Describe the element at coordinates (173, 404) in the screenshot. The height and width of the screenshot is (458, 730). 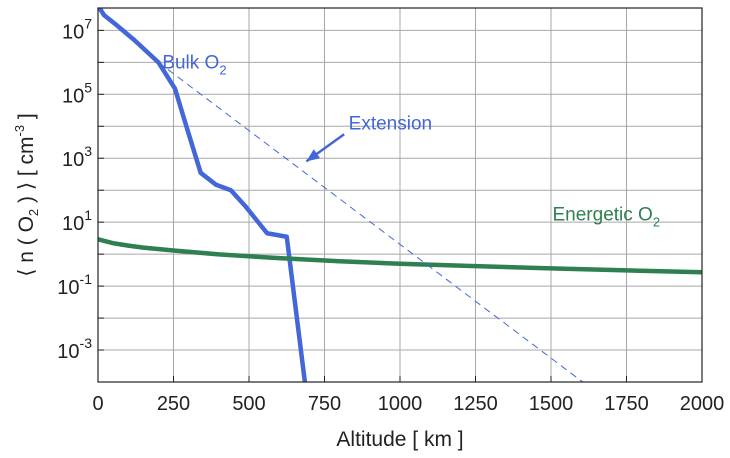
I see `x-tick-label-1: 250` at that location.